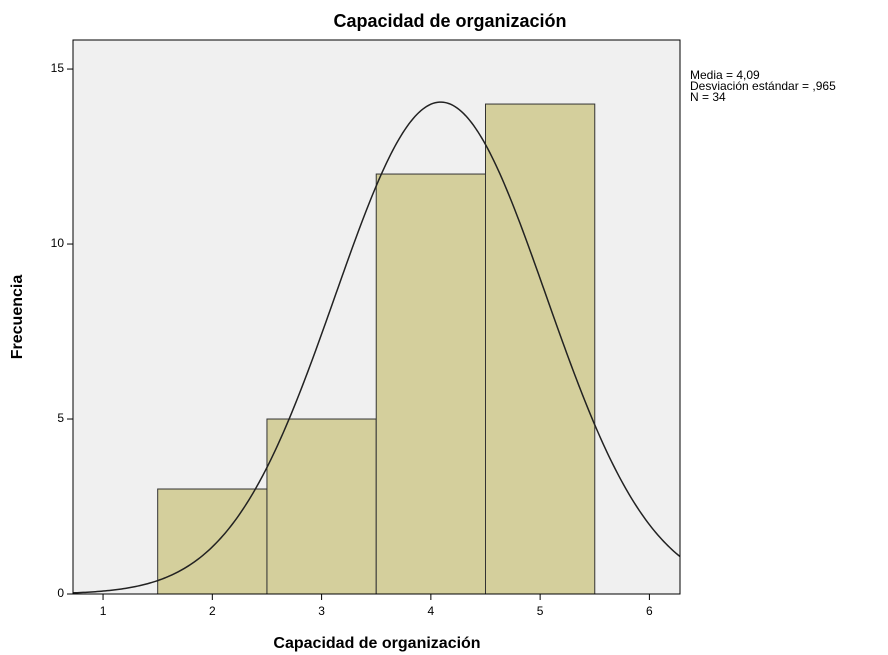  I want to click on annotation: N = 34, so click(708, 97).